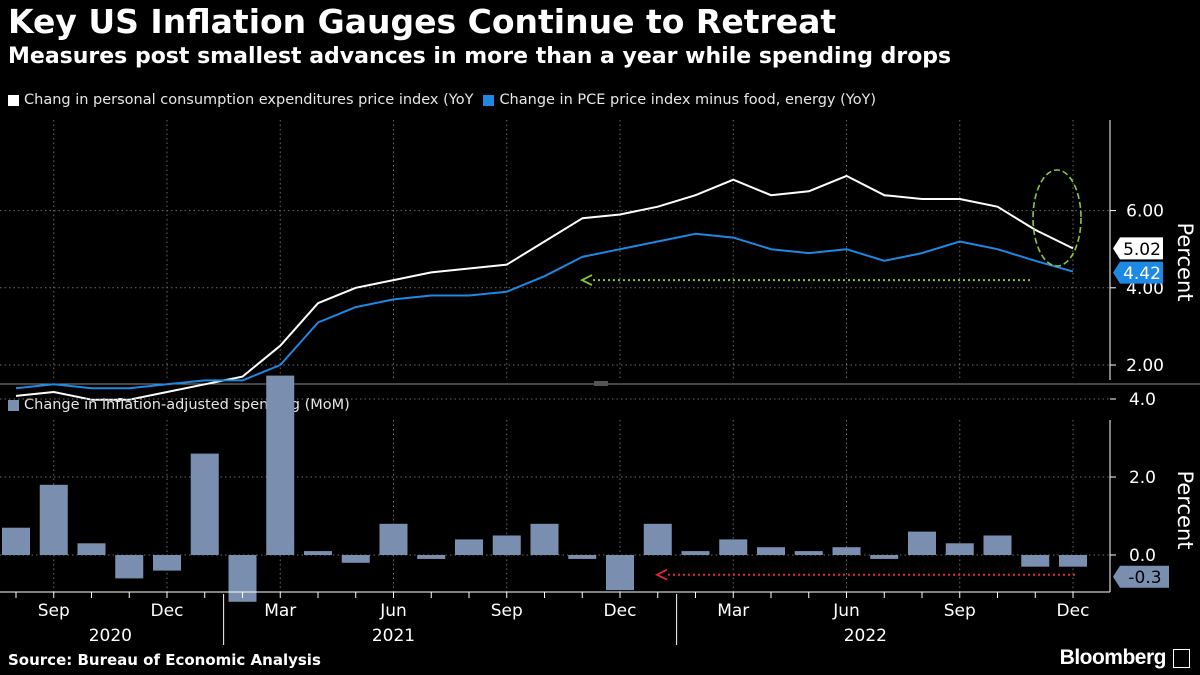 The height and width of the screenshot is (675, 1200). Describe the element at coordinates (1142, 478) in the screenshot. I see `bottom-y-tick-label: 2.0` at that location.